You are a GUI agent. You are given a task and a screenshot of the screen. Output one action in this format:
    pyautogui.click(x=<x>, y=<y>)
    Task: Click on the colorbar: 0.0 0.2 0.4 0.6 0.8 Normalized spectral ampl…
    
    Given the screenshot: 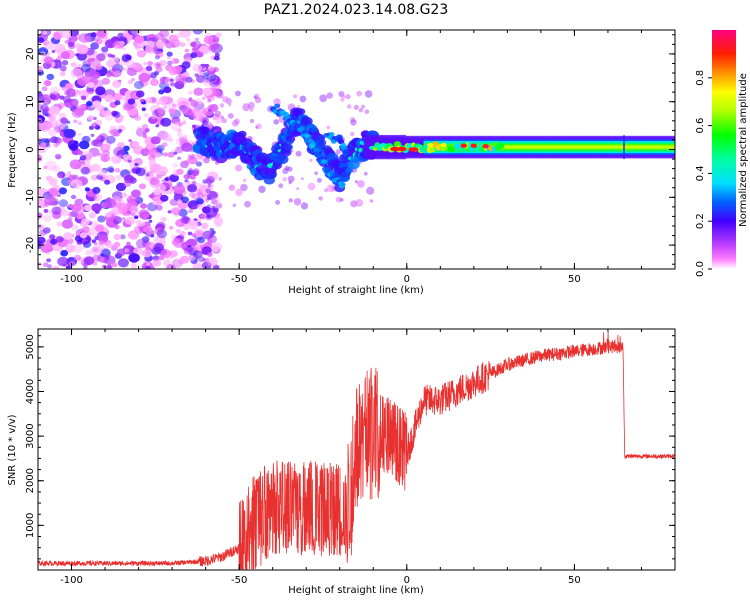 What is the action you would take?
    pyautogui.click(x=722, y=153)
    